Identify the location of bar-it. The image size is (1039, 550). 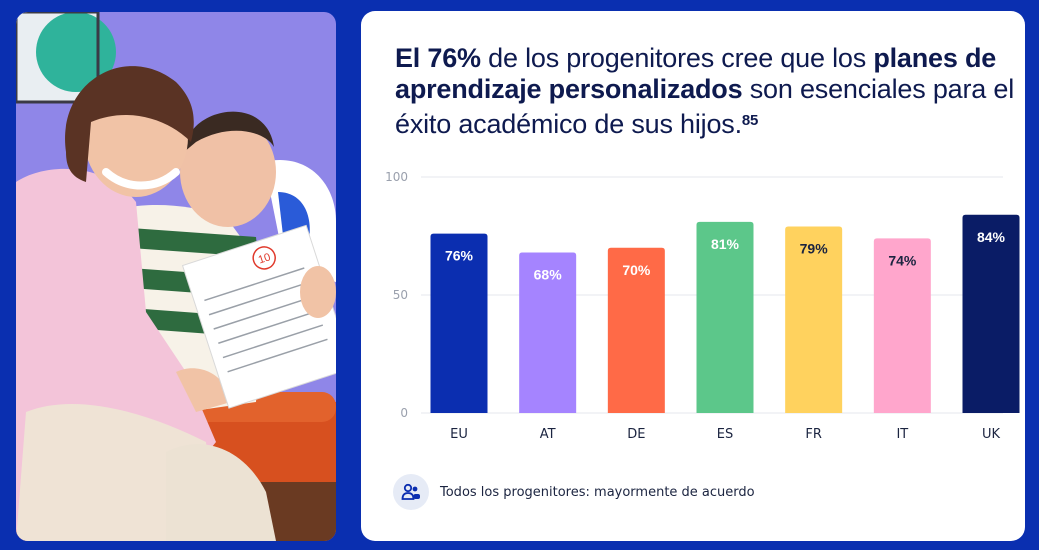
(902, 325).